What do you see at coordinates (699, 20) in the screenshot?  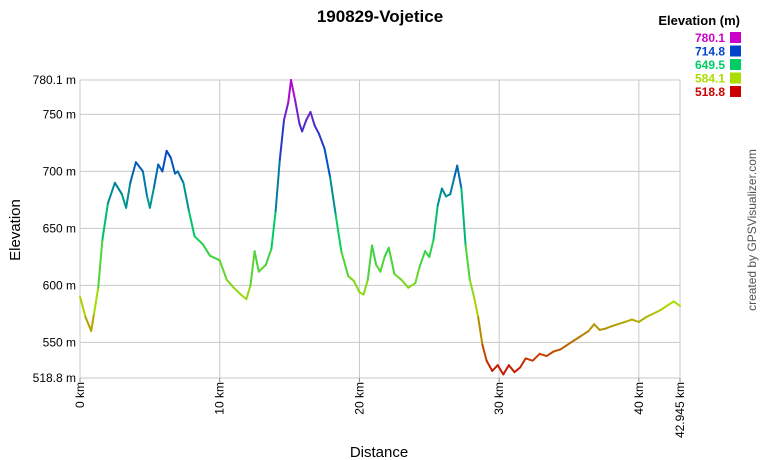 I see `legend-title: Elevation (m)` at bounding box center [699, 20].